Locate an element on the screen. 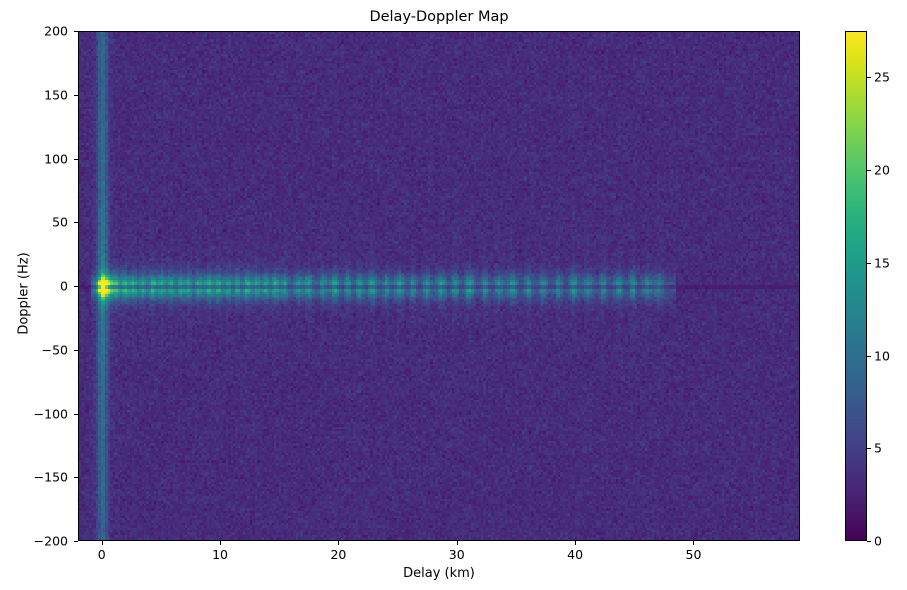 Image resolution: width=907 pixels, height=590 pixels. y-tick-label: −100 is located at coordinates (50, 413).